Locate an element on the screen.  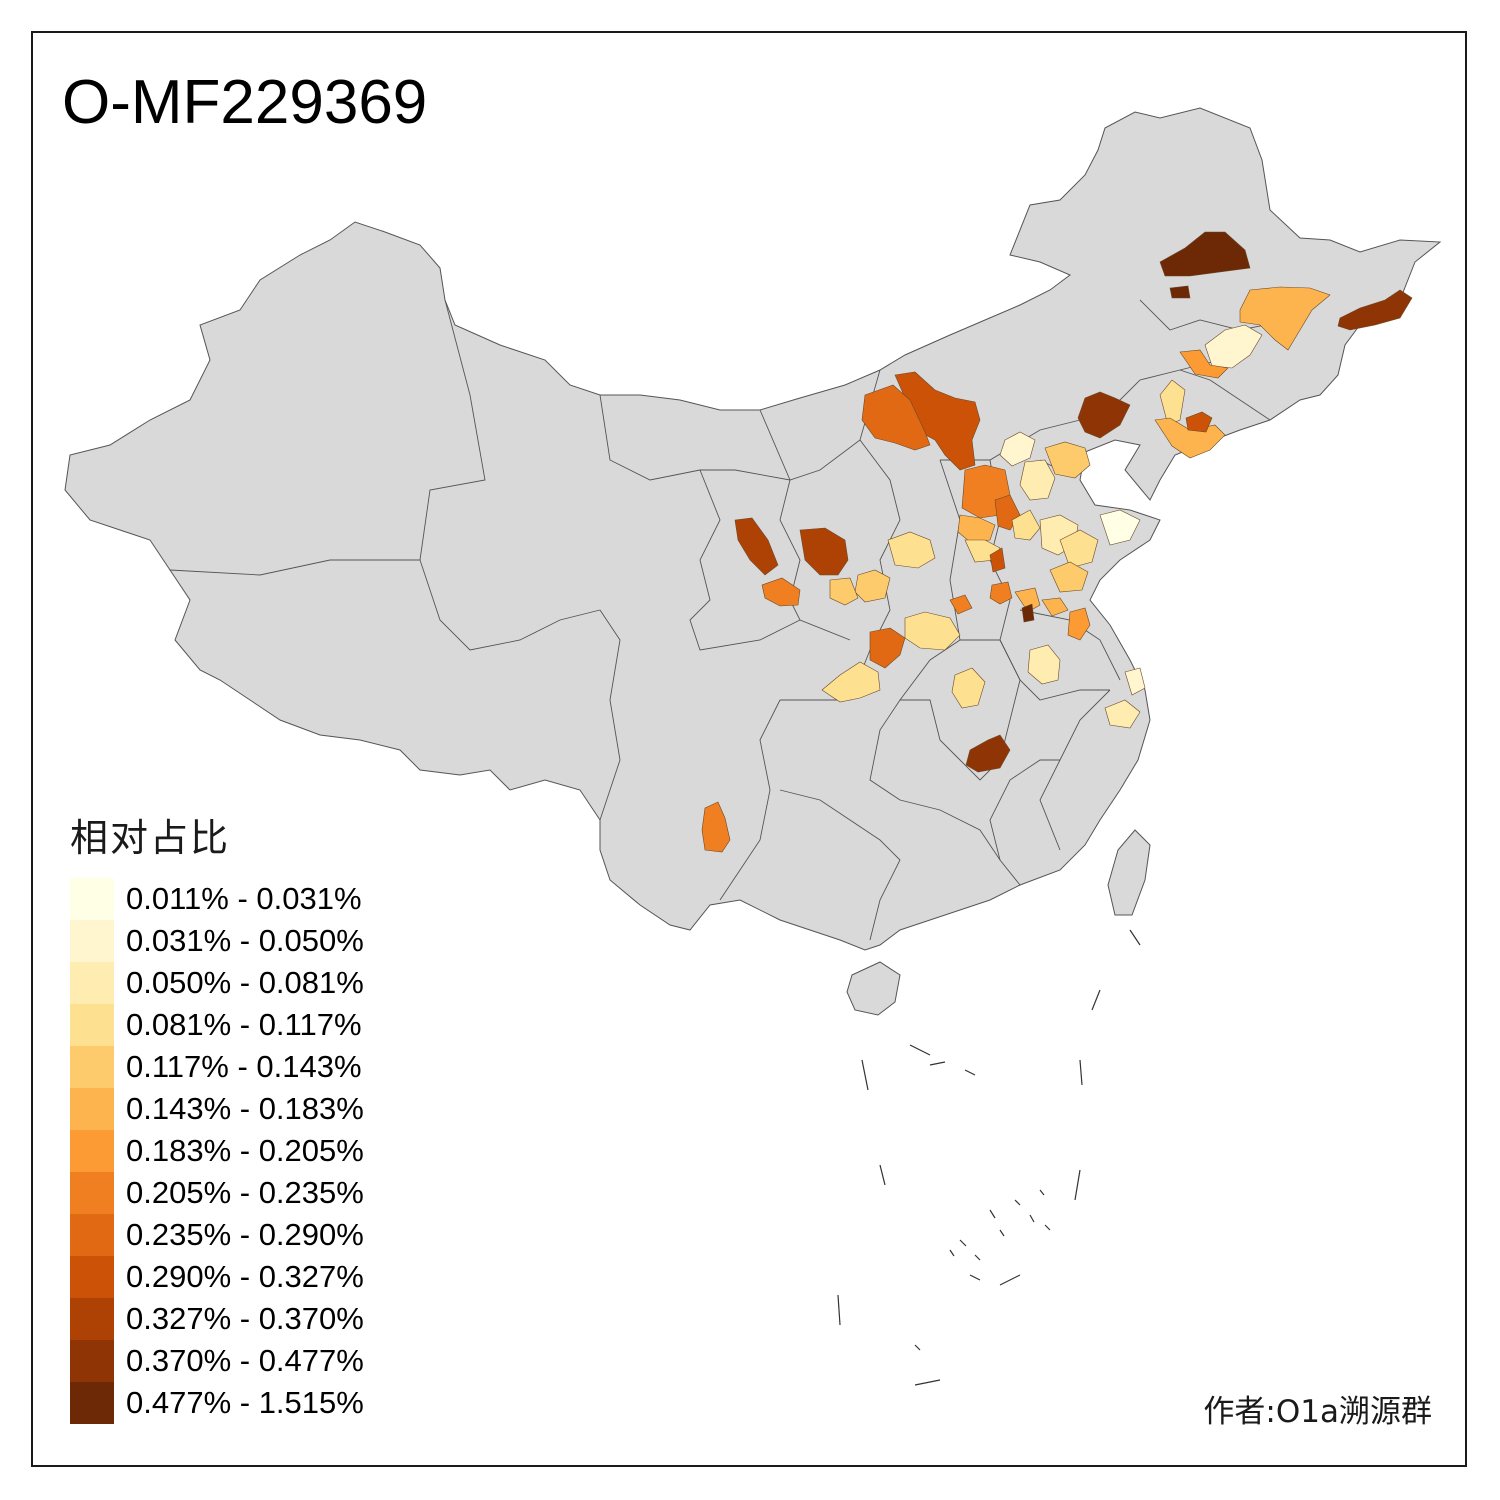
author-credit: 作者:O1a溯源群 is located at coordinates (1317, 1412).